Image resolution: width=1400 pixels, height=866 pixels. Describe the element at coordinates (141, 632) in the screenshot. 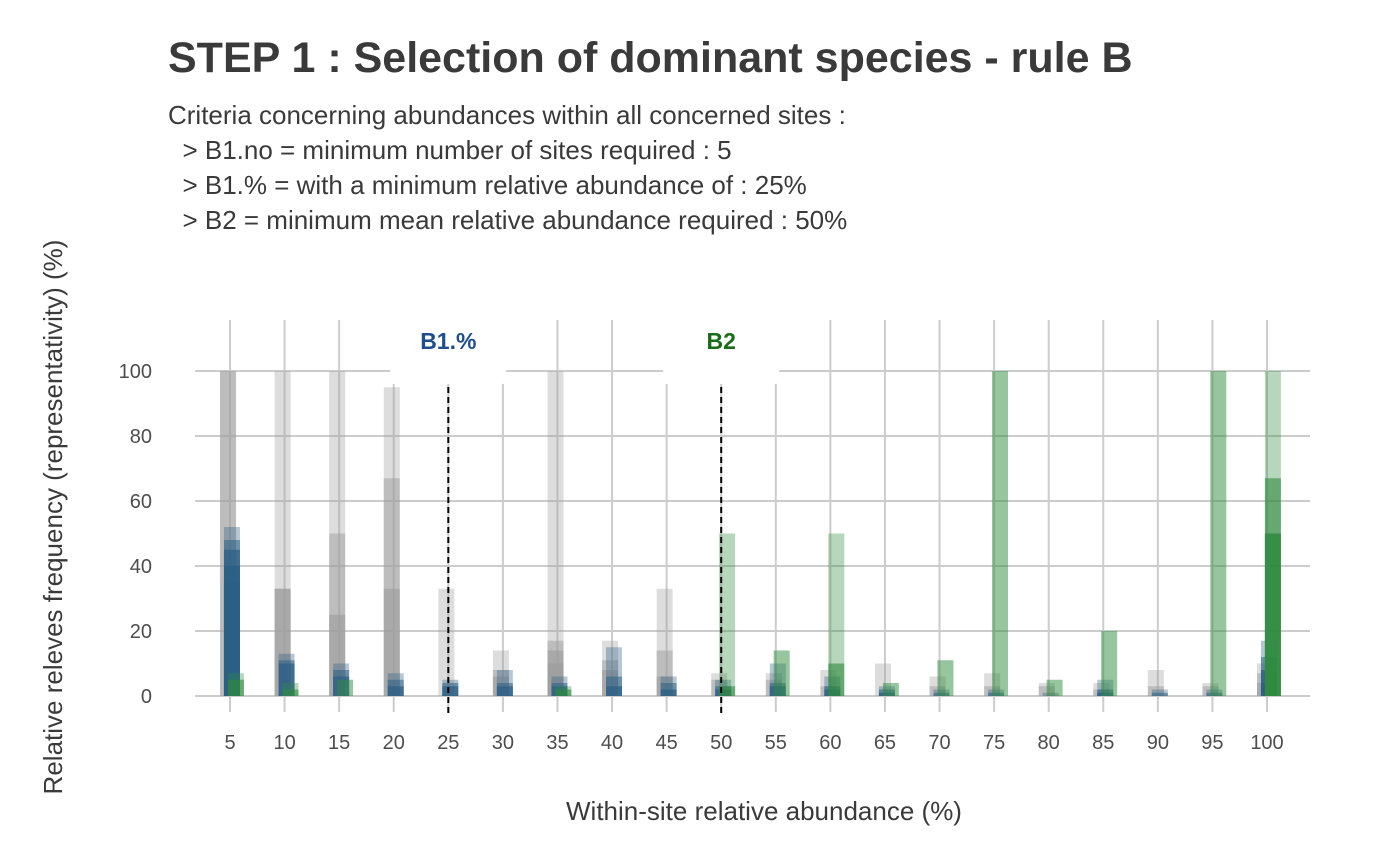

I see `y-tick-label: 20` at that location.